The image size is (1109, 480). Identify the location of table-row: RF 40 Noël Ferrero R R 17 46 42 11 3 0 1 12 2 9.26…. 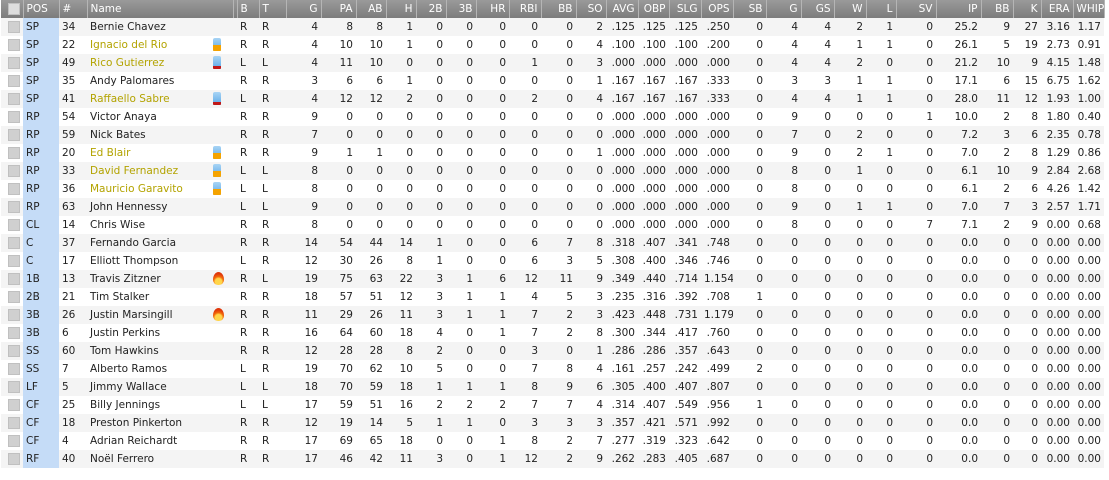
(552, 459).